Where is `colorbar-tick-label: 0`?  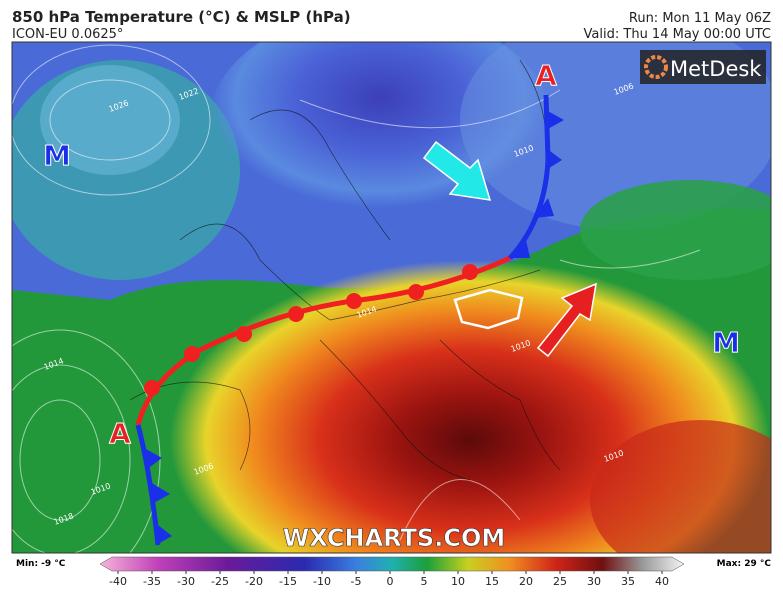 colorbar-tick-label: 0 is located at coordinates (390, 581).